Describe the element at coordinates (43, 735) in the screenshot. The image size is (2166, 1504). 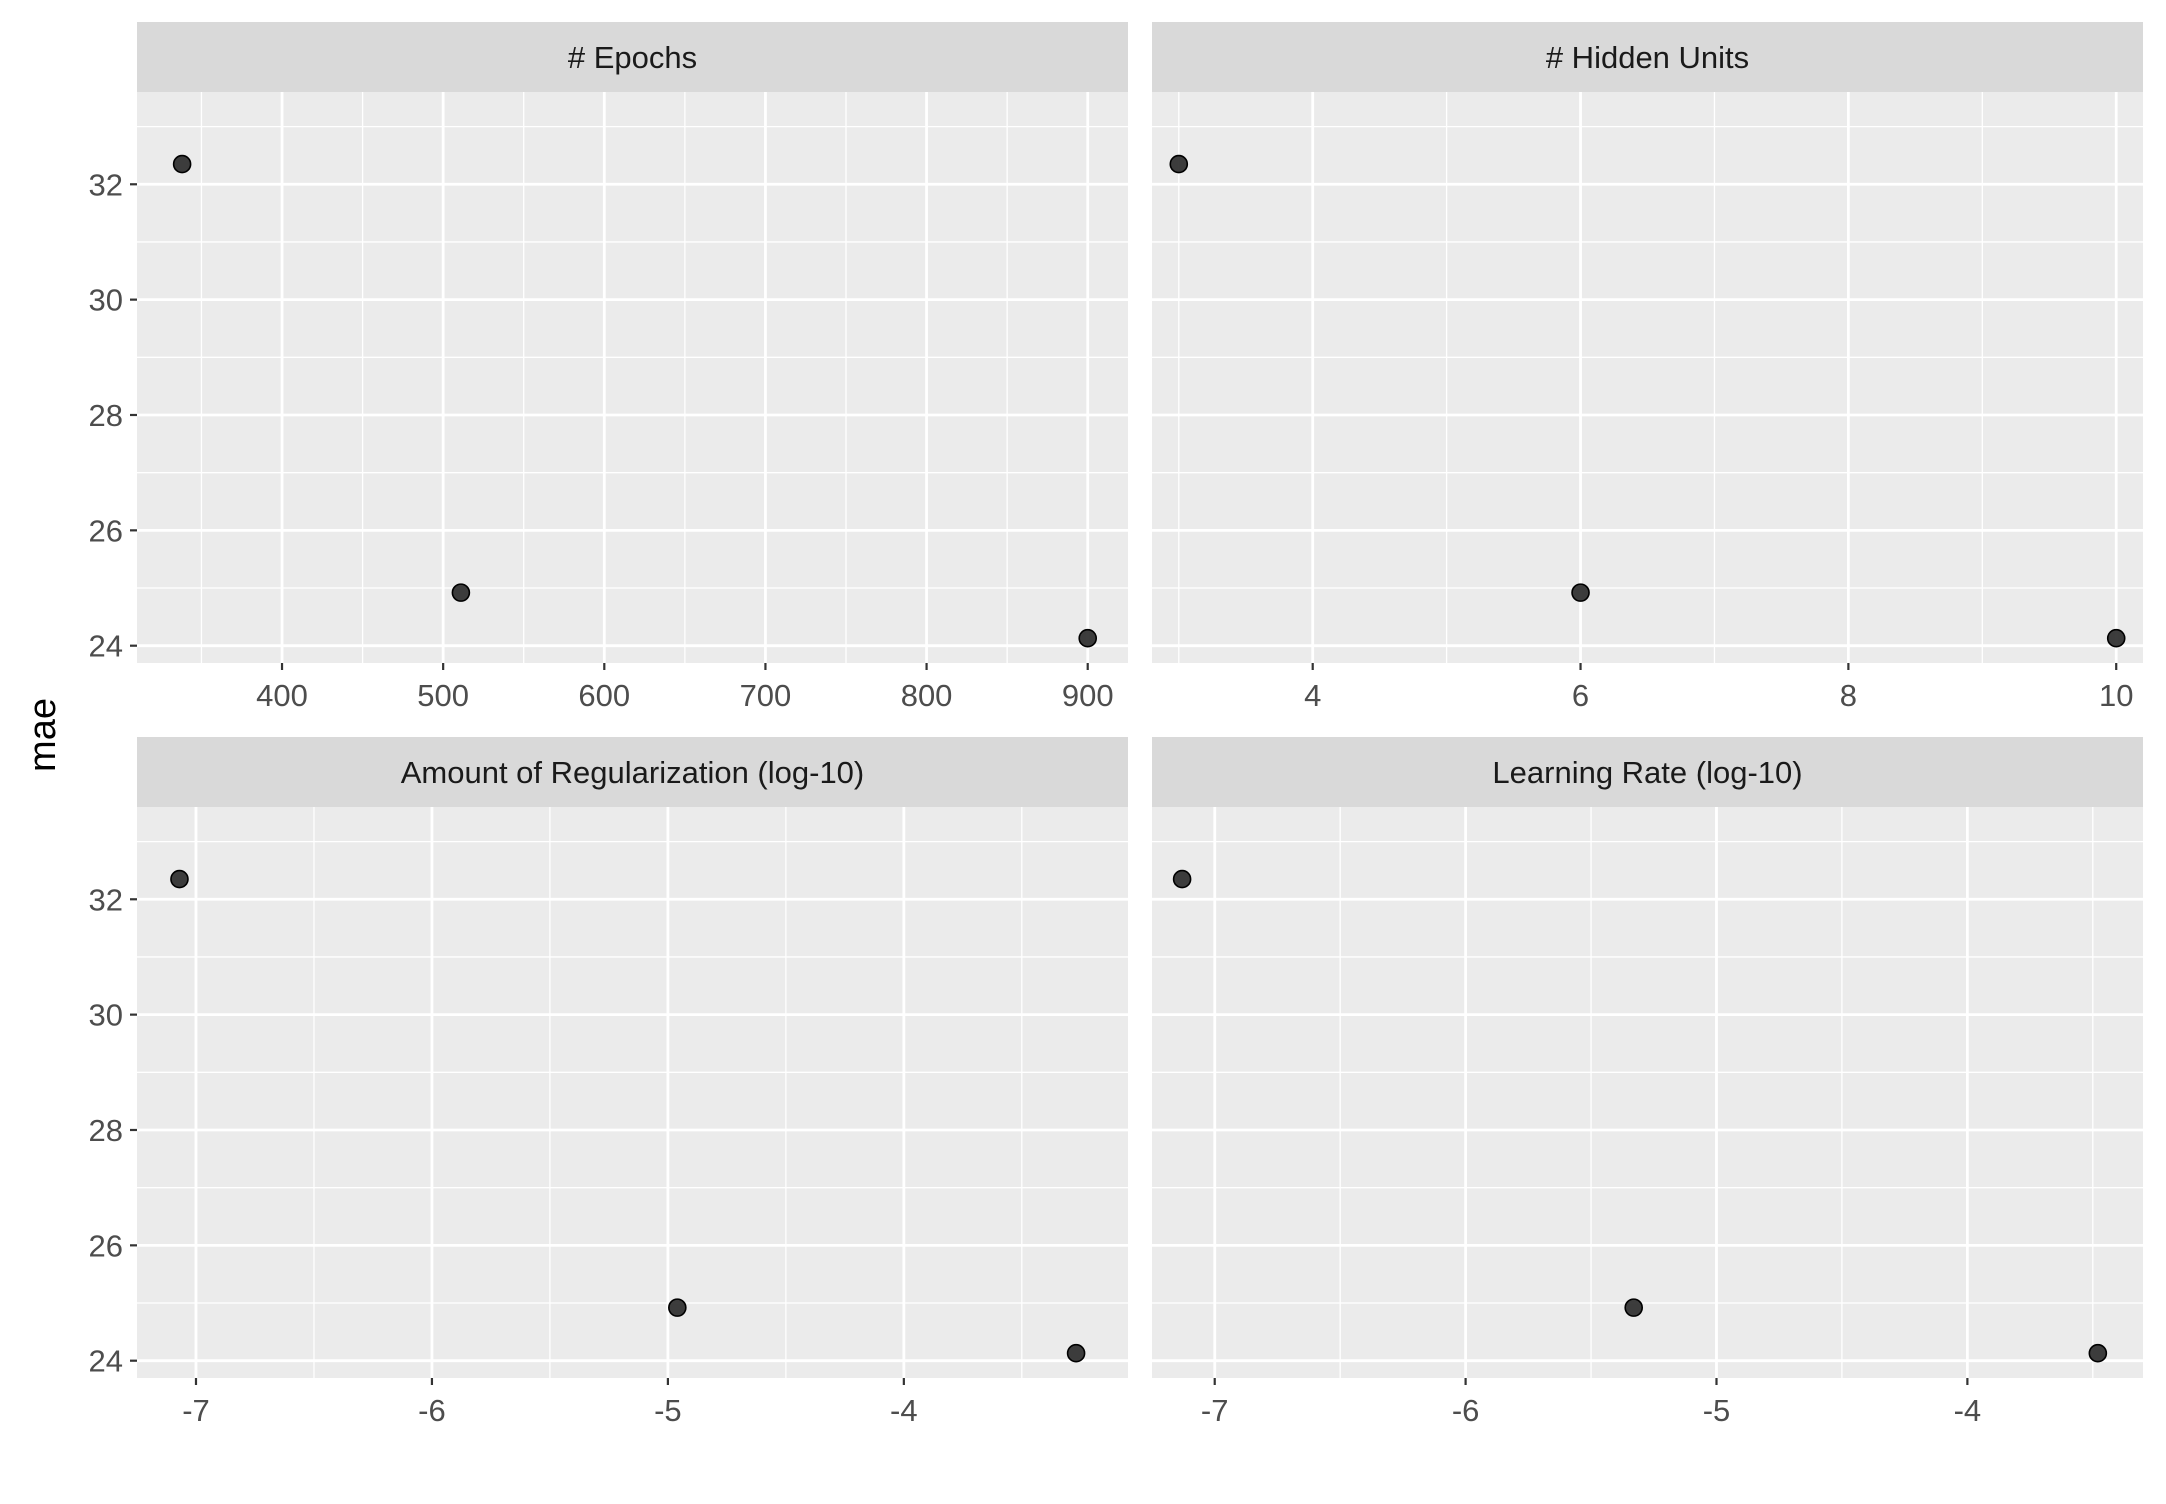
I see `y-axis-title: mae` at that location.